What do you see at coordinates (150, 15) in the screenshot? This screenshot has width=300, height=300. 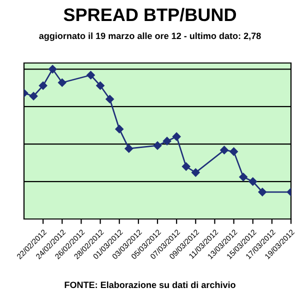 I see `chart-title: SPREAD BTP/BUND` at bounding box center [150, 15].